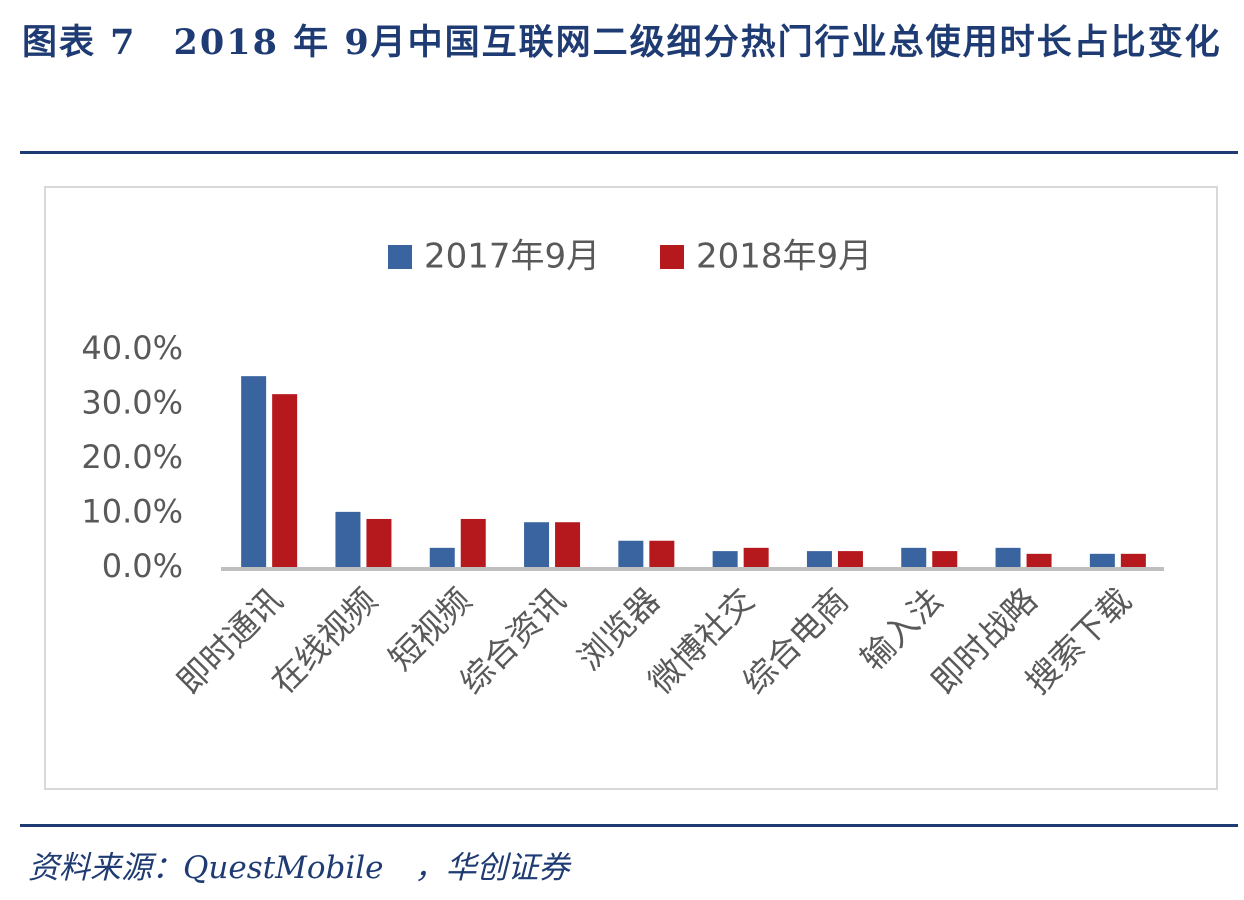 The height and width of the screenshot is (900, 1244). I want to click on source-rule, so click(629, 825).